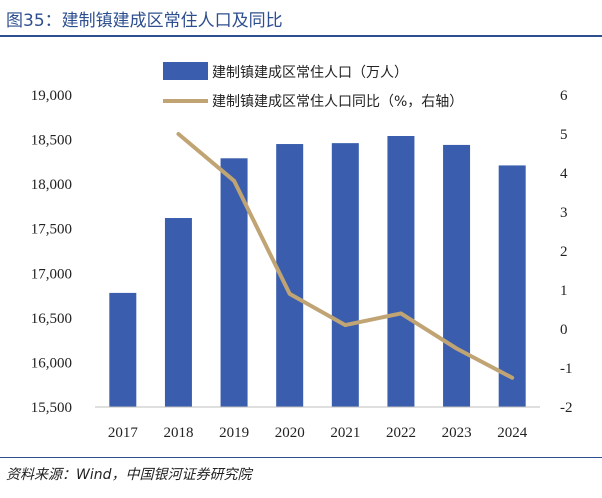 The image size is (602, 498). I want to click on right-tick-label: 5, so click(564, 135).